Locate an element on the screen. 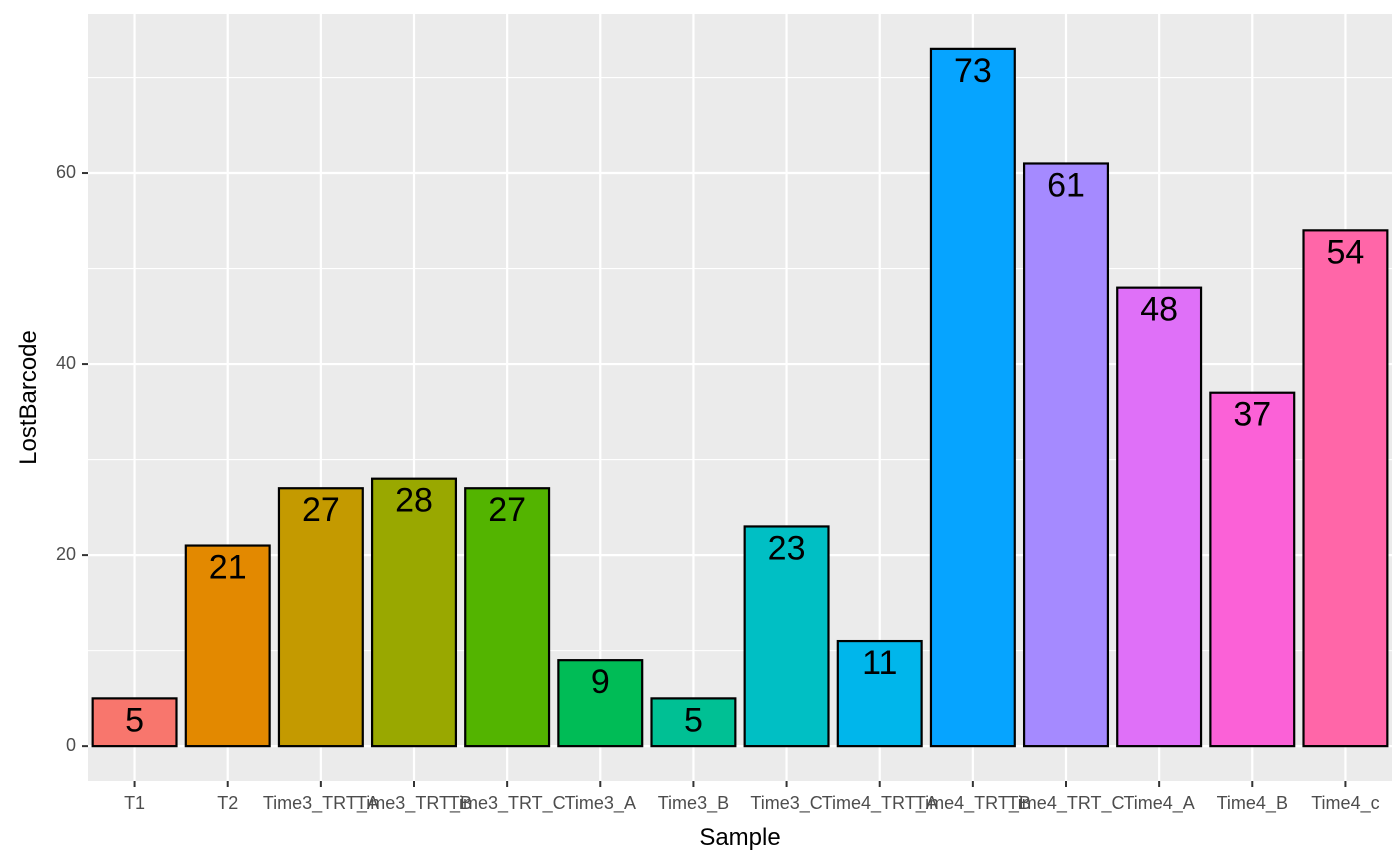  data-label: 54 is located at coordinates (1346, 252).